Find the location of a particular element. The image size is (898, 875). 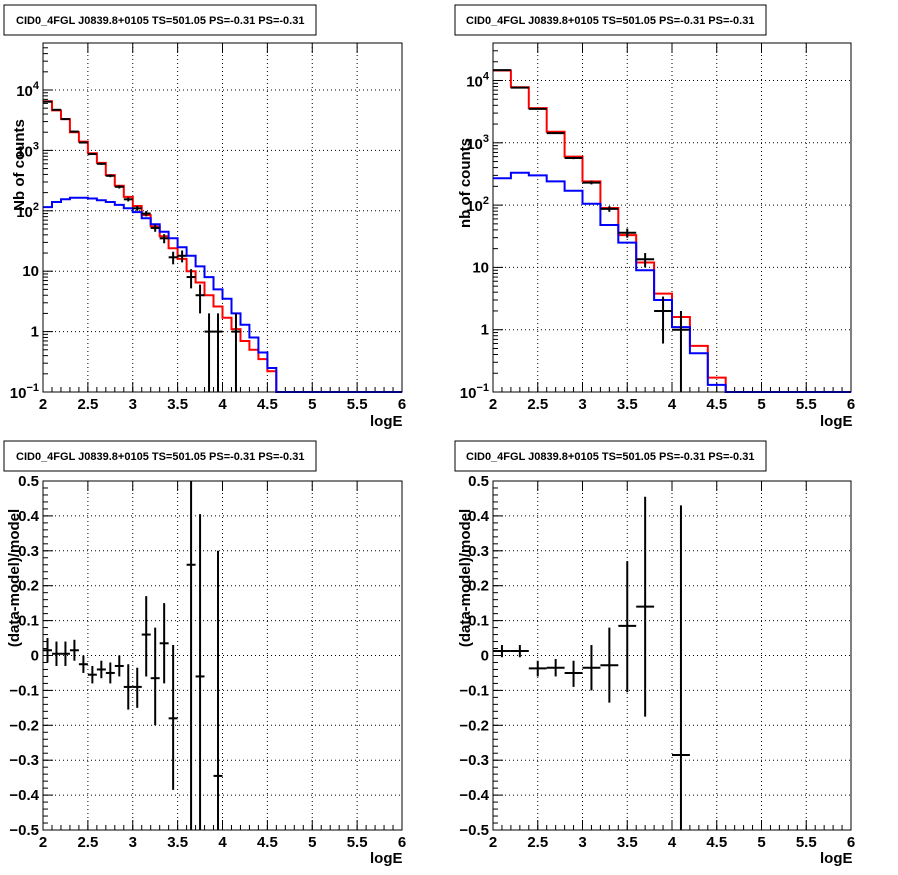

y-axis-label: Nb of counts is located at coordinates (19, 165).